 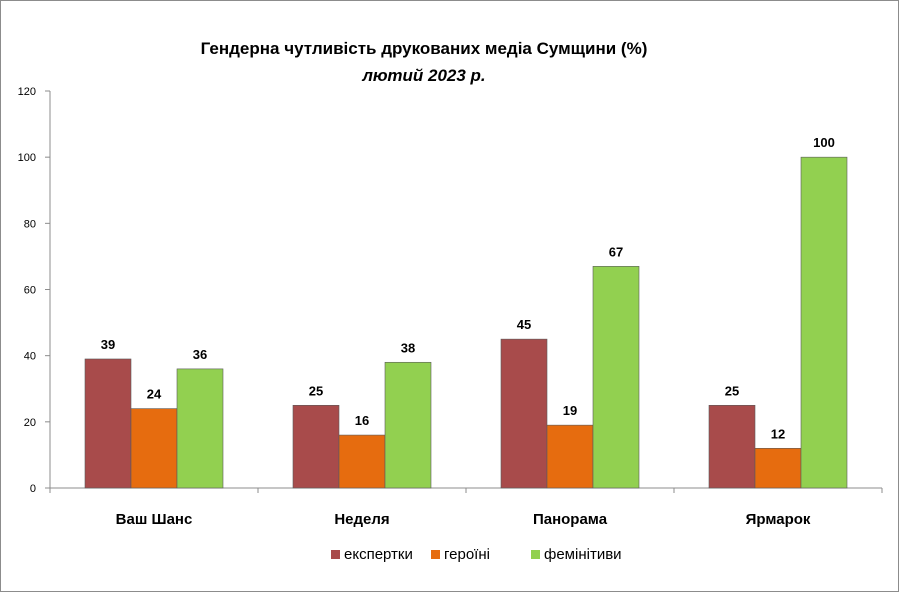 I want to click on legend-label: експертки, so click(x=378, y=554).